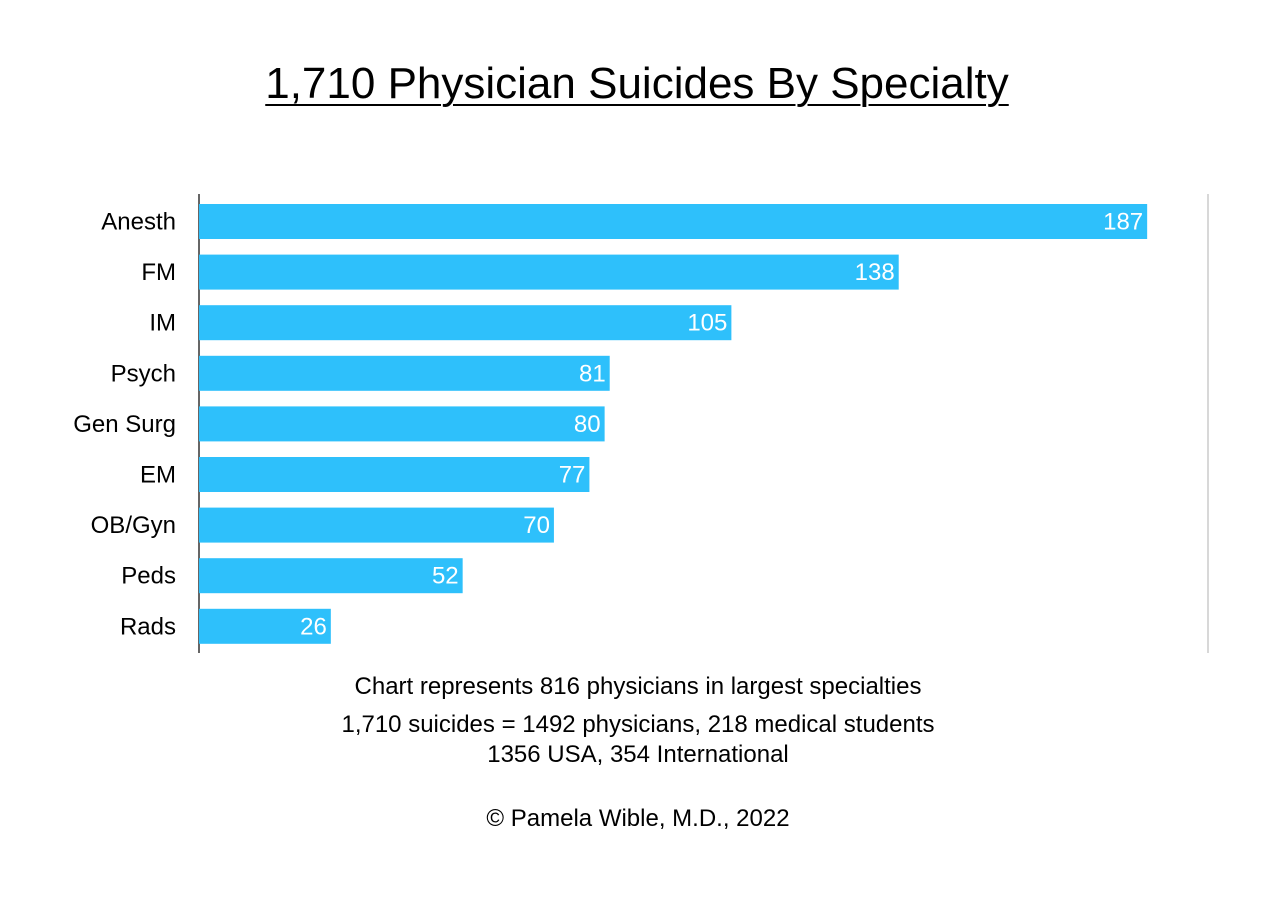  I want to click on bar-im, so click(465, 323).